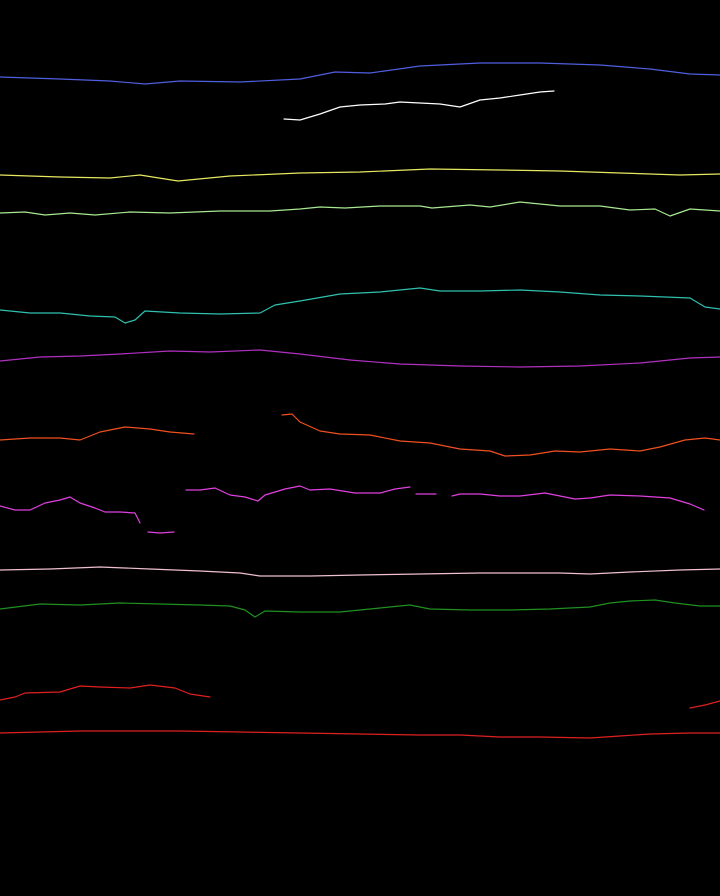  I want to click on line-red-short, so click(360, 696).